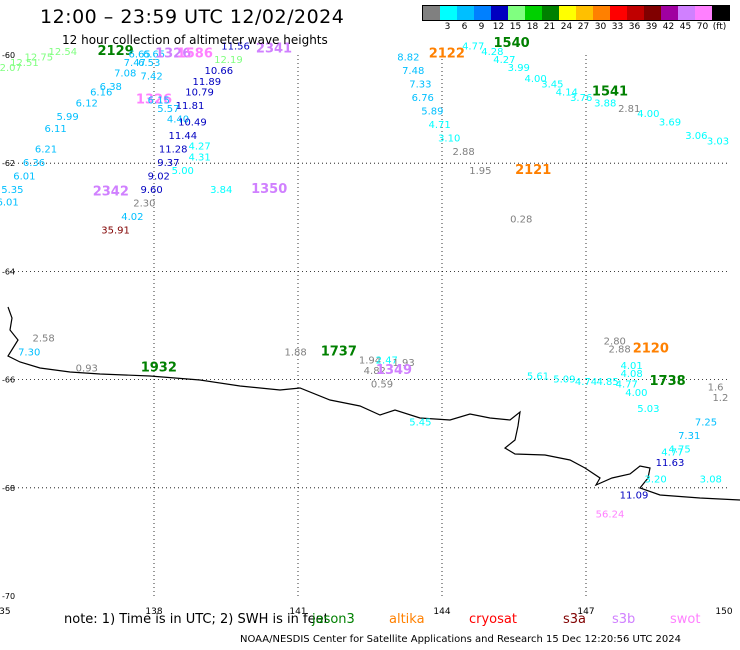 This screenshot has height=650, width=740. Describe the element at coordinates (115, 231) in the screenshot. I see `wave-height-label: 35.91` at that location.